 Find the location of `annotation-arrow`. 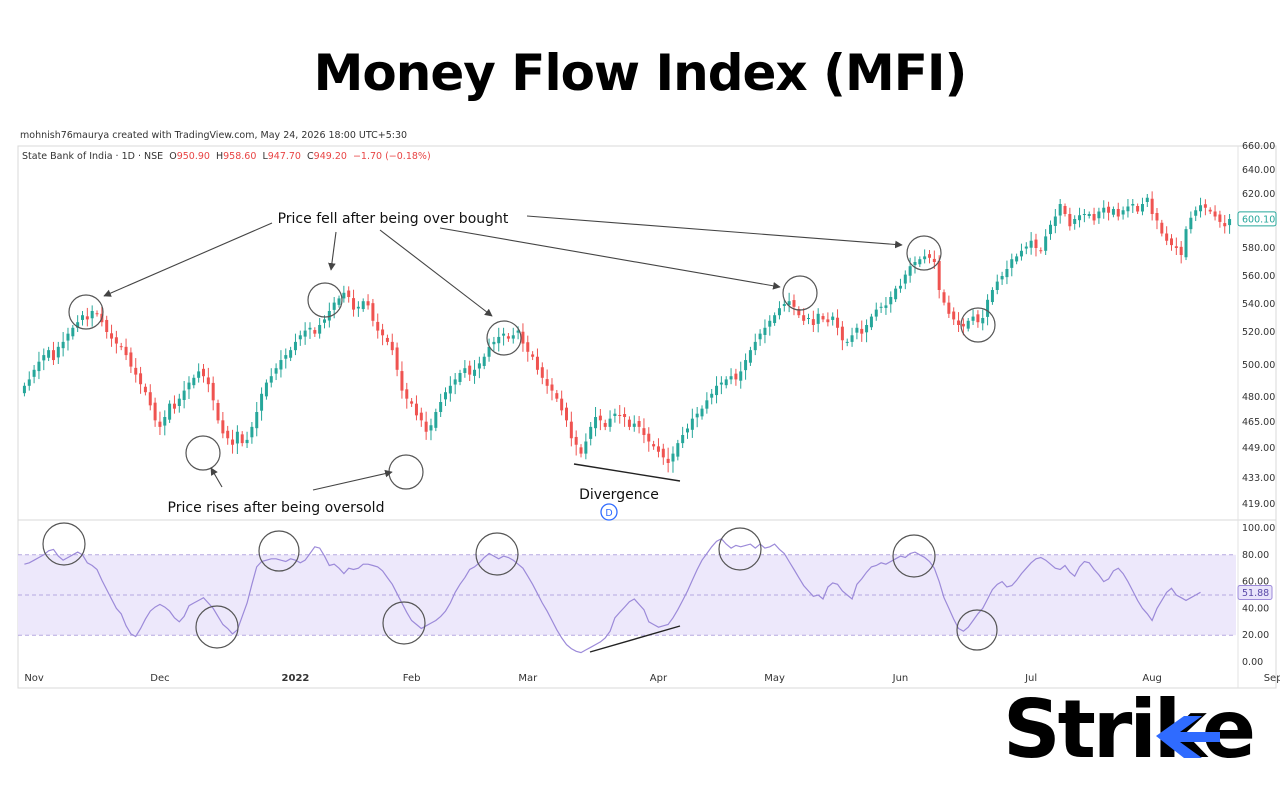

annotation-arrow is located at coordinates (216, 477).